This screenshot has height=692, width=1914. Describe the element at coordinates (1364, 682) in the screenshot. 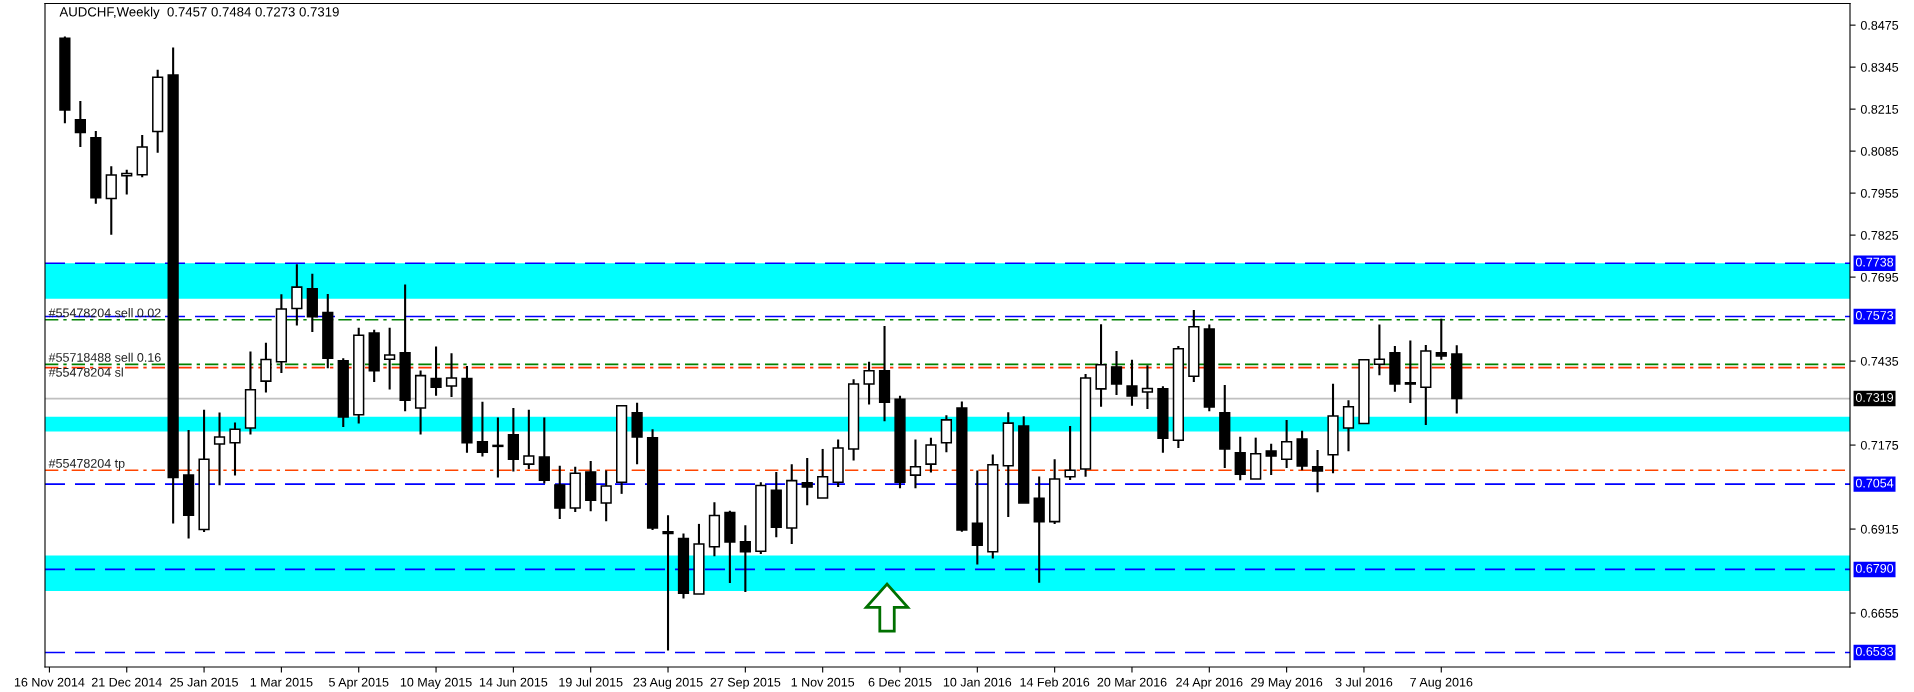

I see `x-tick-label: 3 Jul 2016` at that location.